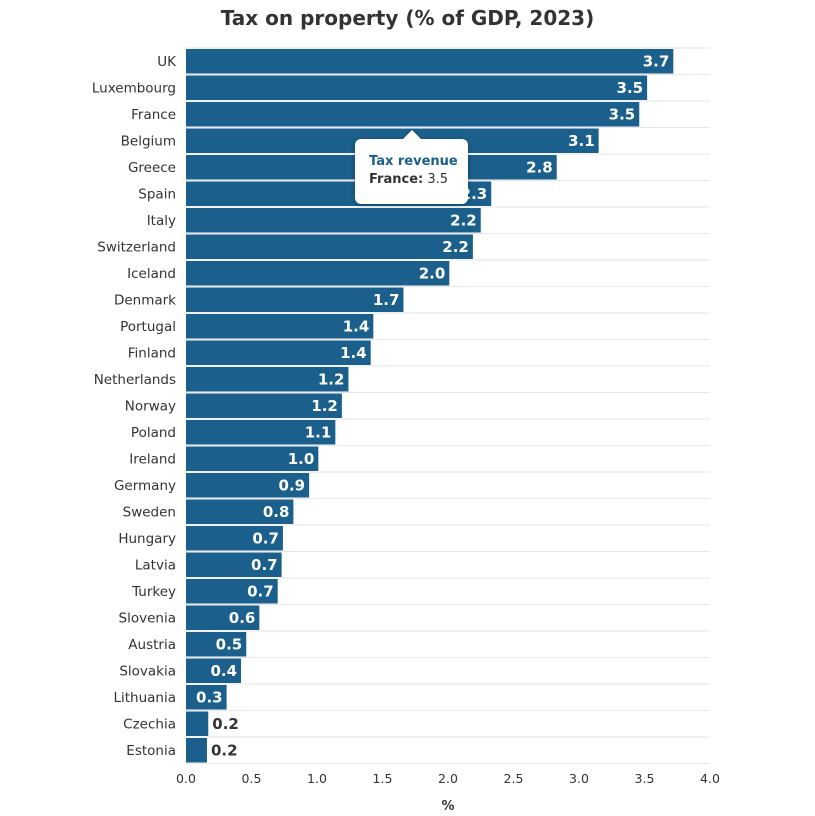  Describe the element at coordinates (438, 179) in the screenshot. I see `tooltip-value: 3.5` at that location.